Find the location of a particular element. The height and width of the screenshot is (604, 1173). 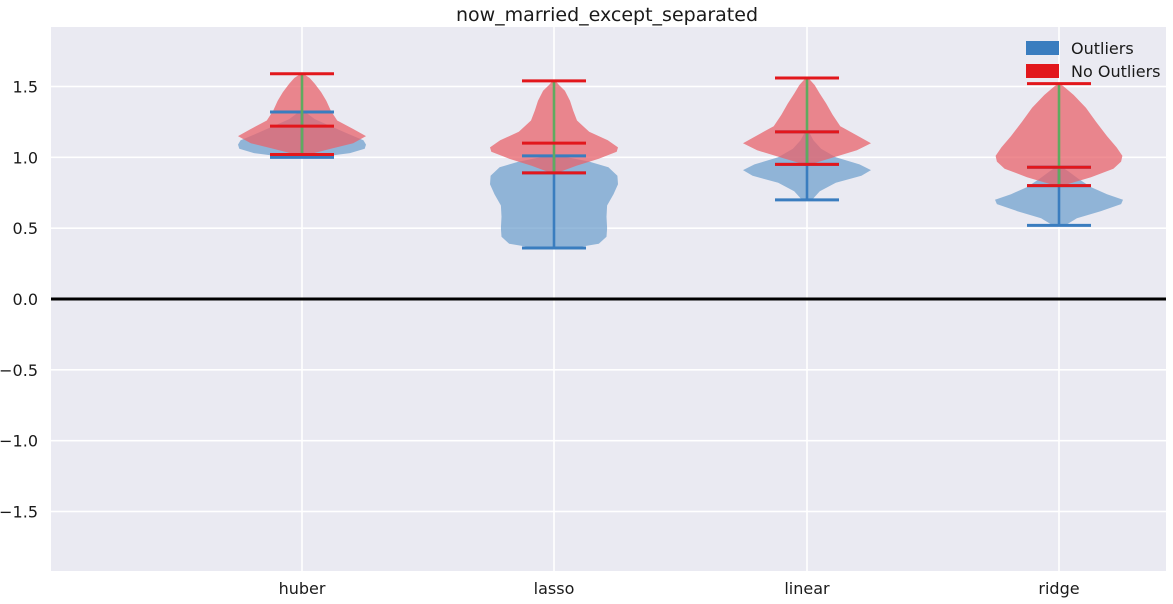

y-tick-label: 1.0 is located at coordinates (25, 157).